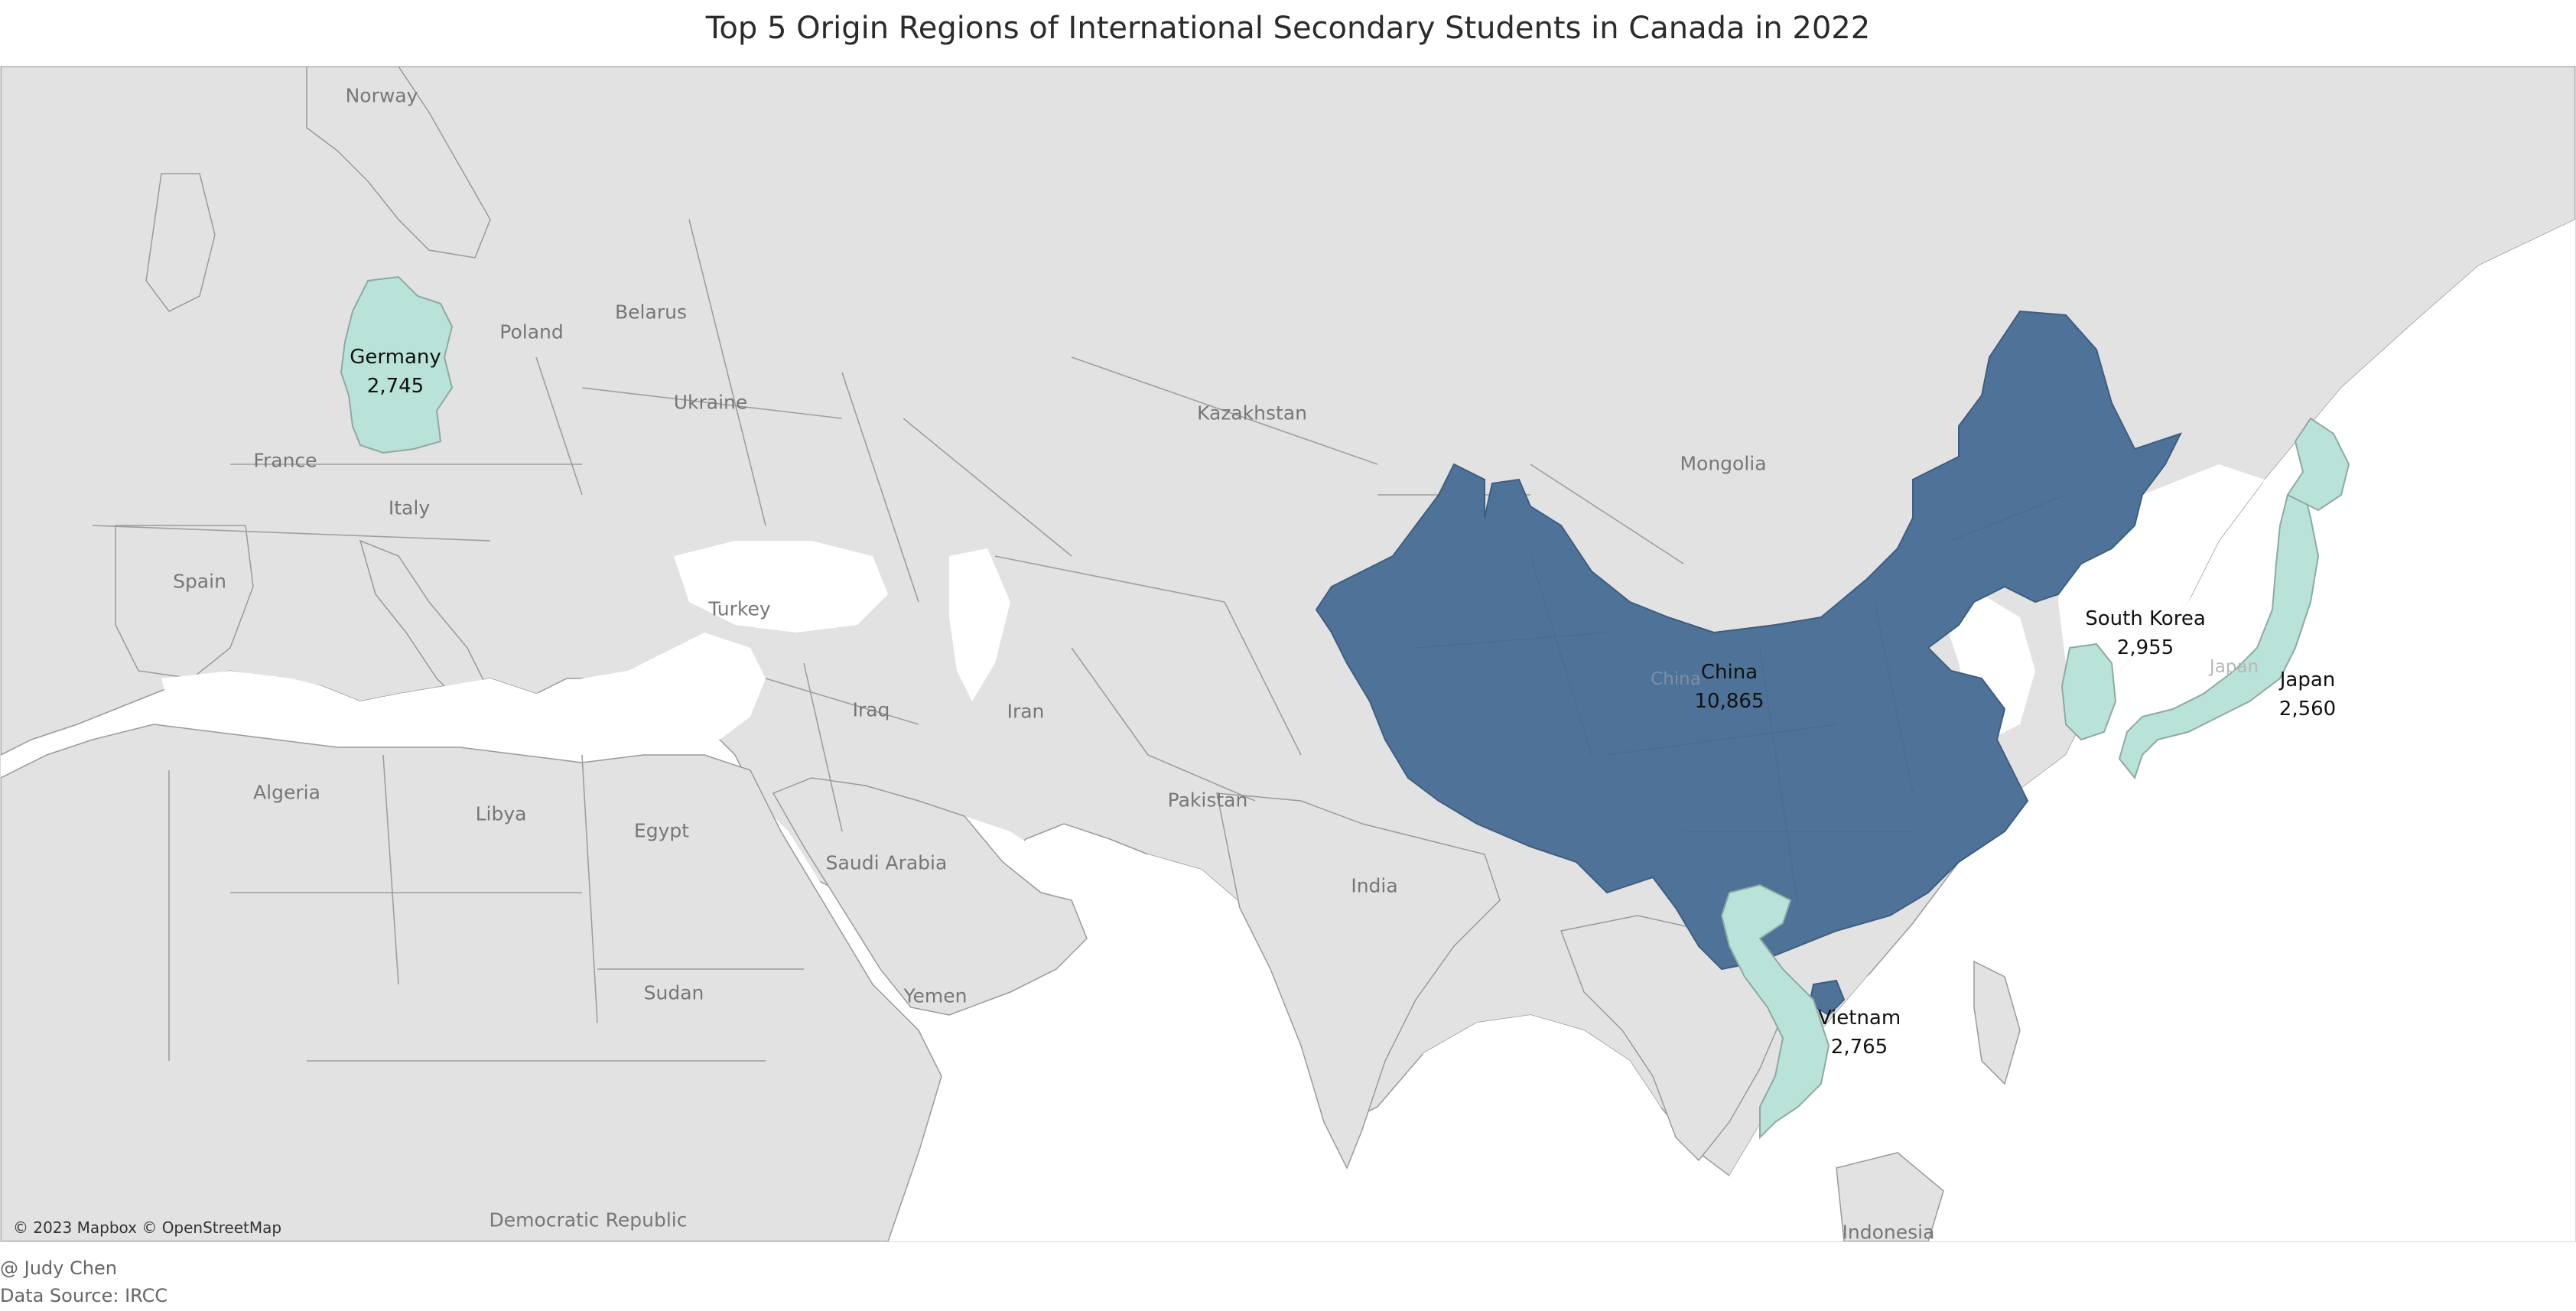 This screenshot has width=2576, height=1311. What do you see at coordinates (286, 793) in the screenshot?
I see `label-algeria: Algeria` at bounding box center [286, 793].